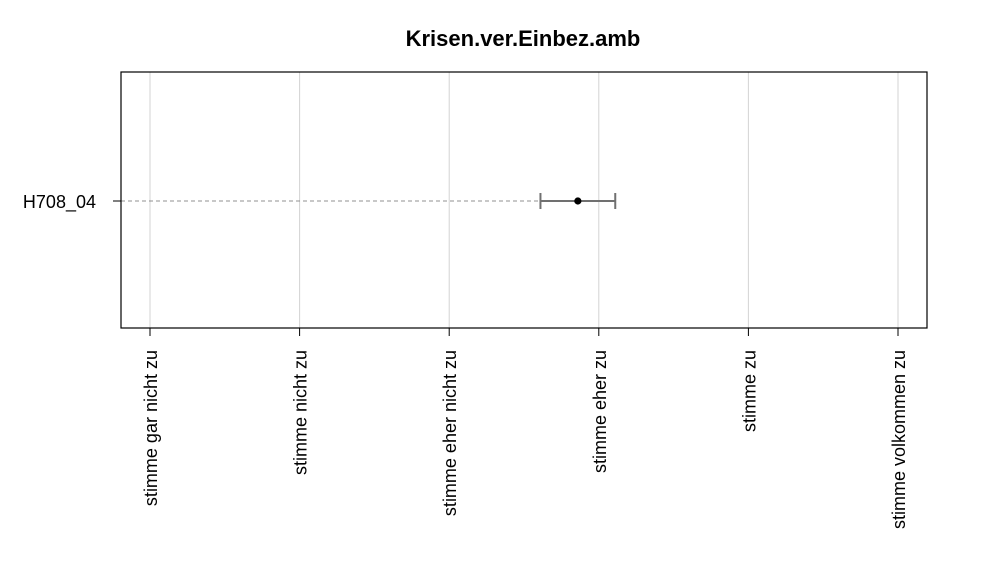  Describe the element at coordinates (578, 201) in the screenshot. I see `mean-point` at that location.